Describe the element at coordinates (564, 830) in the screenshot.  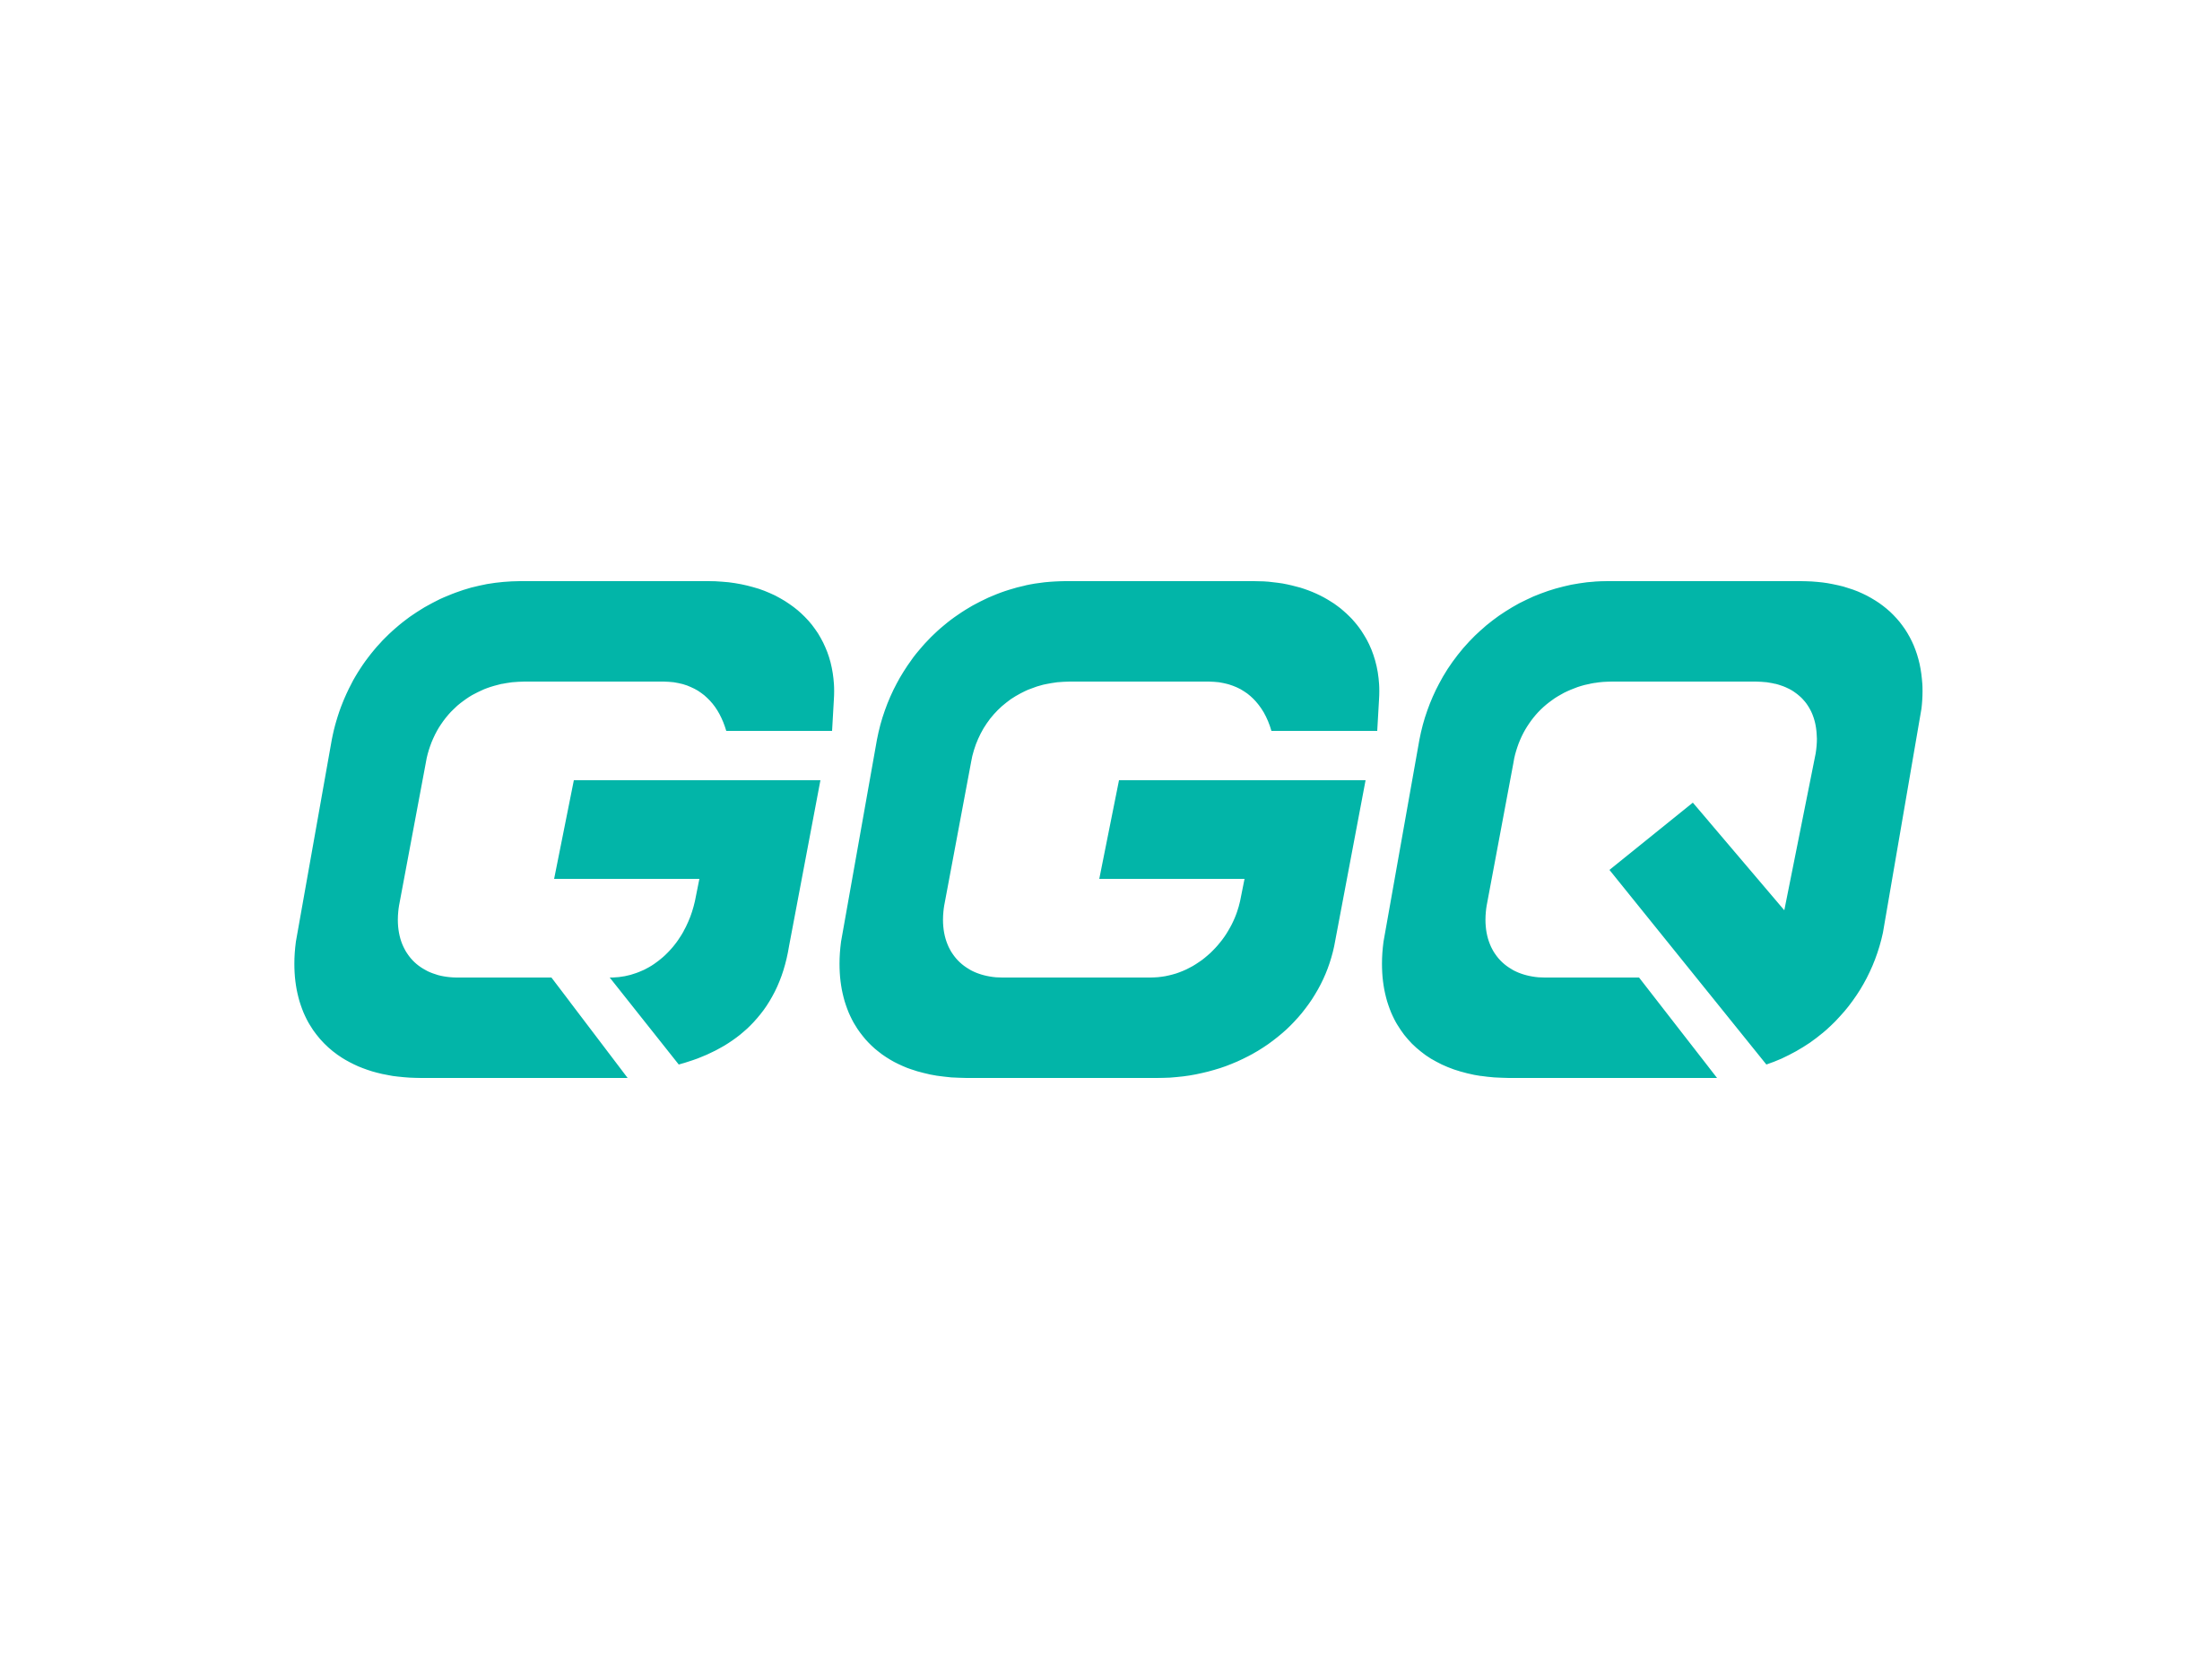
I see `logo-letter-g-first` at that location.